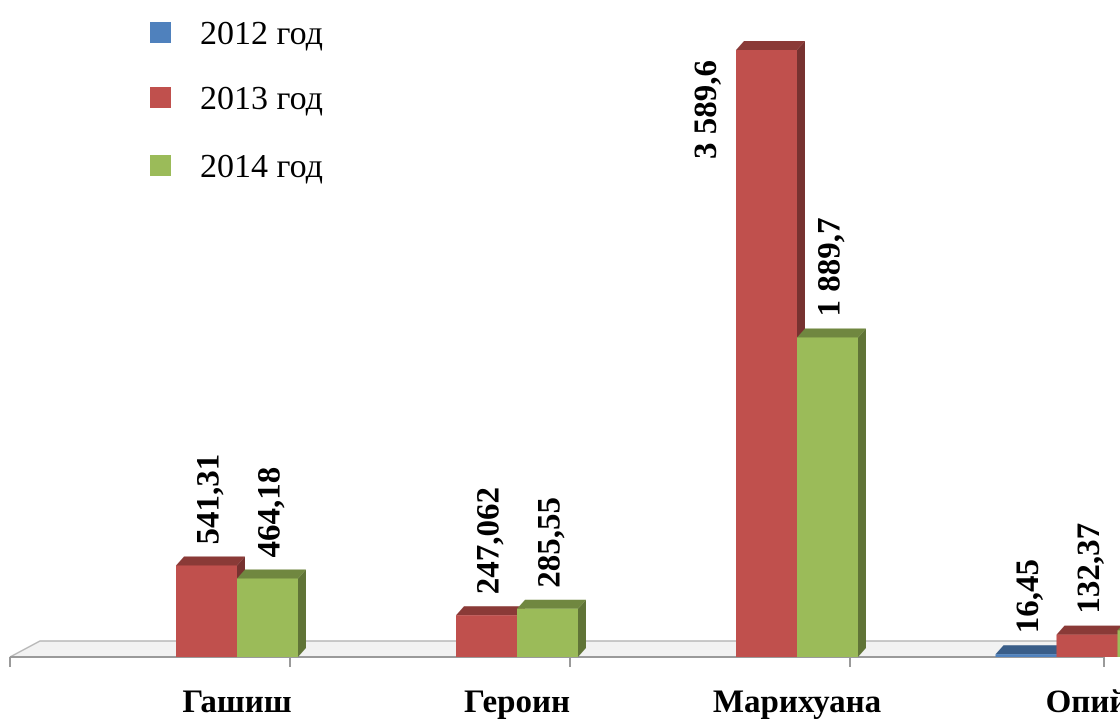 The image size is (1120, 725). I want to click on data-label: 541,31, so click(209, 499).